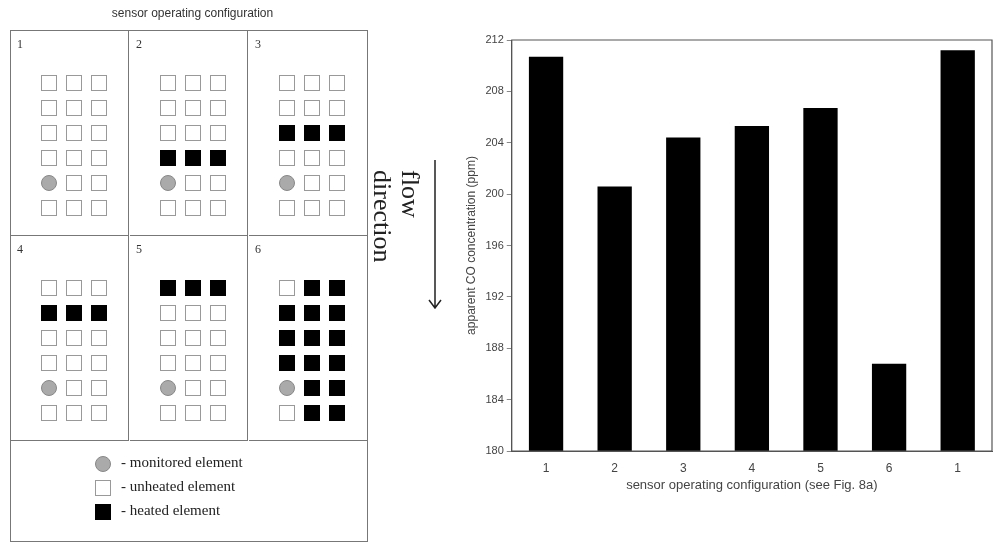 This screenshot has width=1002, height=548. Describe the element at coordinates (192, 13) in the screenshot. I see `text: sensor operating configuration` at that location.